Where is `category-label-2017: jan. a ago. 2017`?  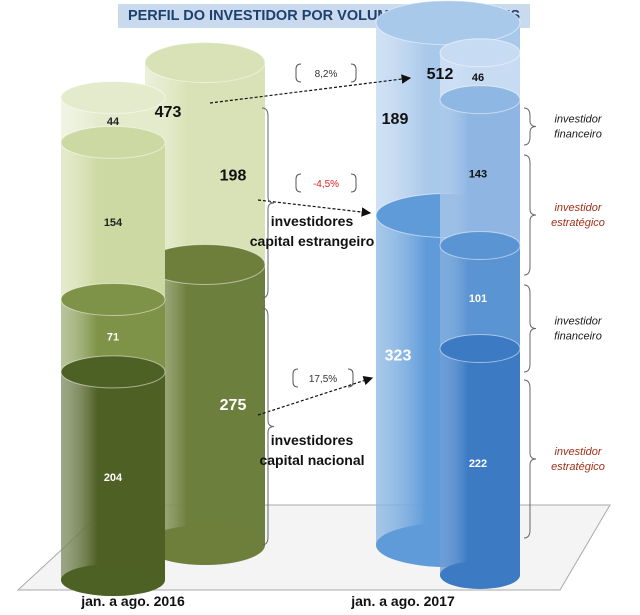
category-label-2017: jan. a ago. 2017 is located at coordinates (402, 601).